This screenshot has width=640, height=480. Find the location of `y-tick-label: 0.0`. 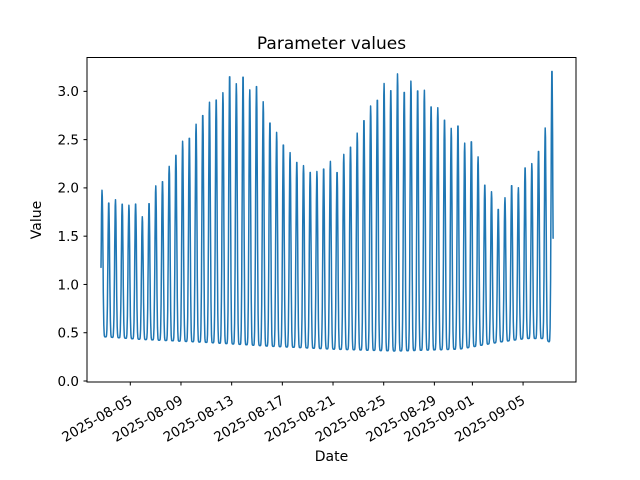

y-tick-label: 0.0 is located at coordinates (68, 382).